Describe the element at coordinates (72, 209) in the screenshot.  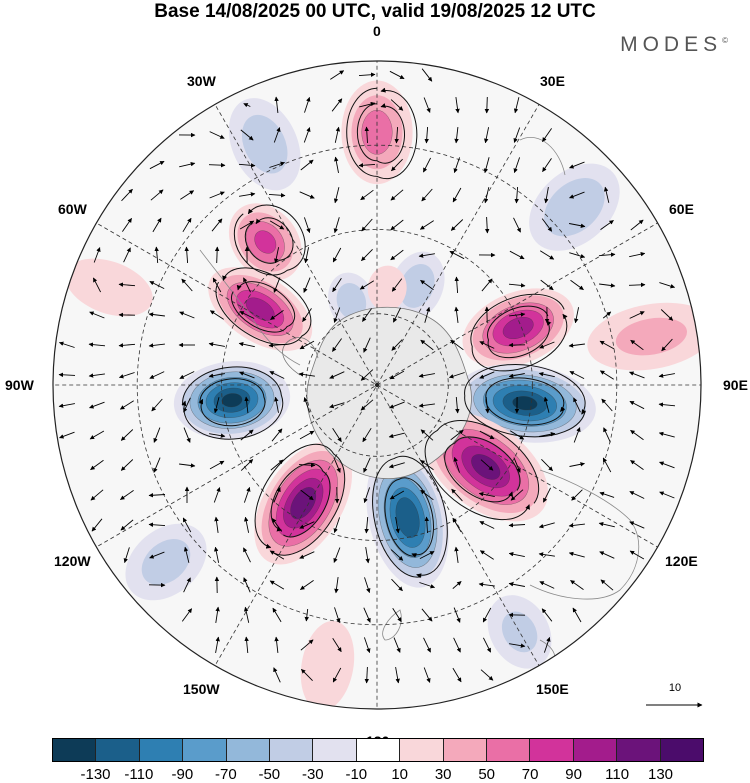
I see `longitude-label: 60W` at that location.